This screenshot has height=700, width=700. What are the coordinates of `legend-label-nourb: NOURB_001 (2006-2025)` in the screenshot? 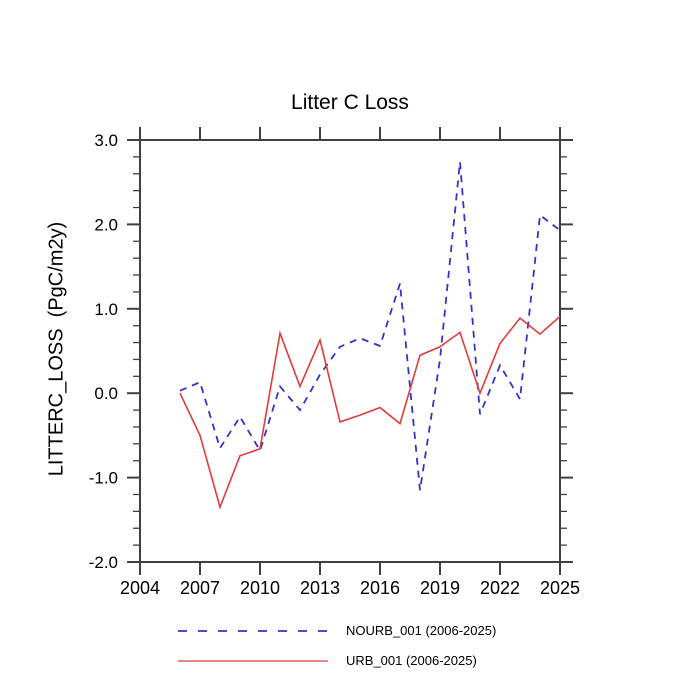 It's located at (421, 630).